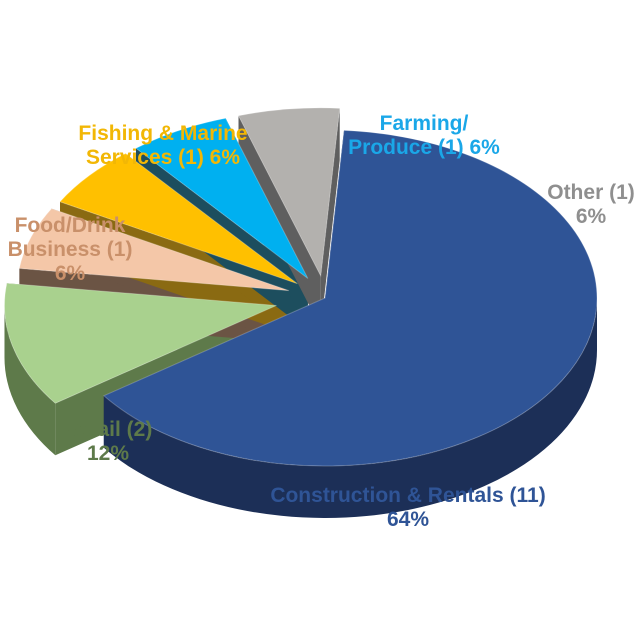 This screenshot has height=642, width=642. Describe the element at coordinates (279, 221) in the screenshot. I see `slice-other-wall-start` at that location.